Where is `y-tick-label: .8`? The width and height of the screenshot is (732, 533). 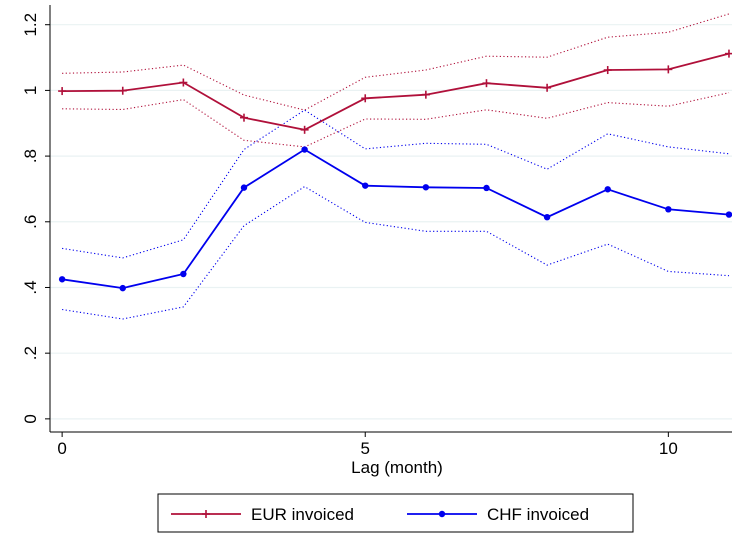
y-tick-label: .8 is located at coordinates (30, 156).